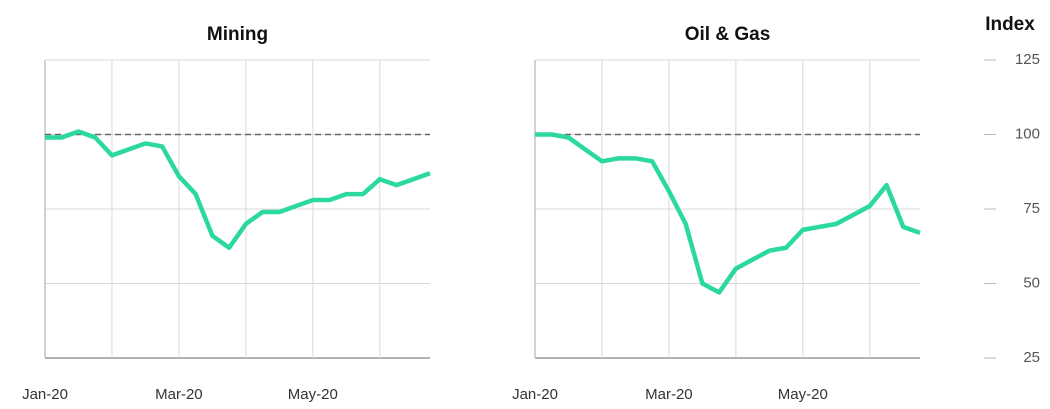 This screenshot has height=409, width=1050. Describe the element at coordinates (728, 34) in the screenshot. I see `chart-title: Oil & Gas` at that location.